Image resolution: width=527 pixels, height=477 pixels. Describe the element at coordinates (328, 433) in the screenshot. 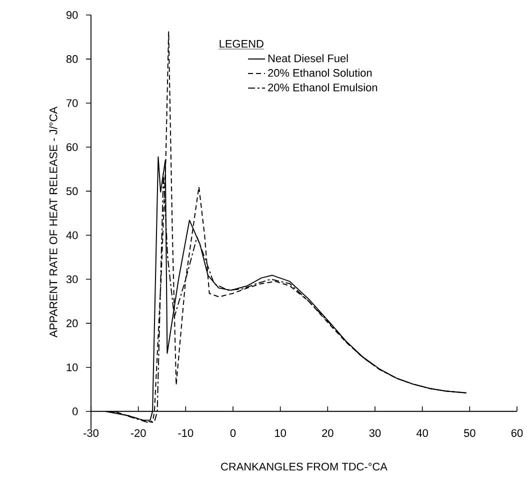

I see `x-tick-label: 20` at that location.